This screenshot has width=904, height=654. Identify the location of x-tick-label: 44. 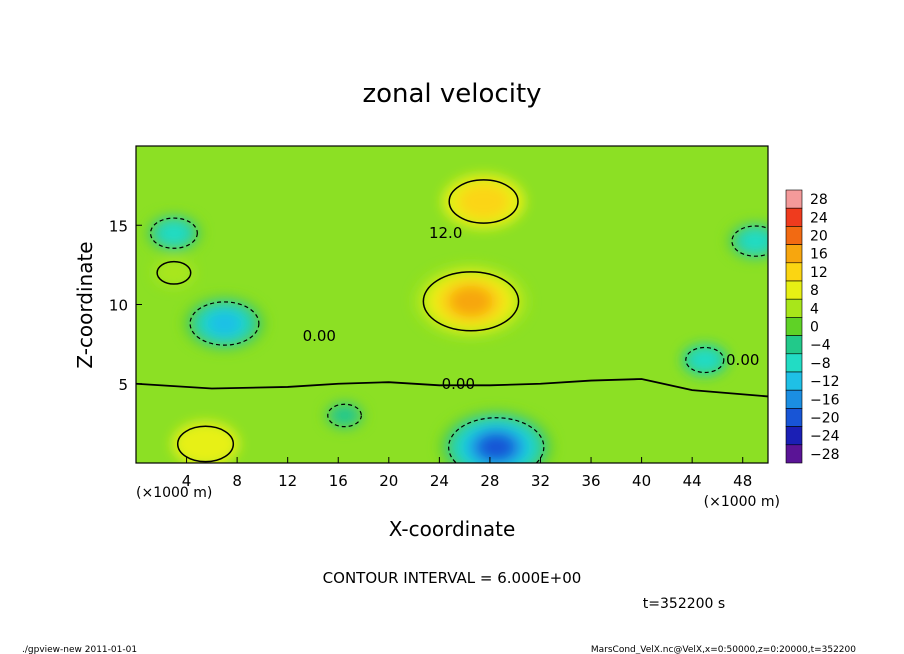
(692, 481).